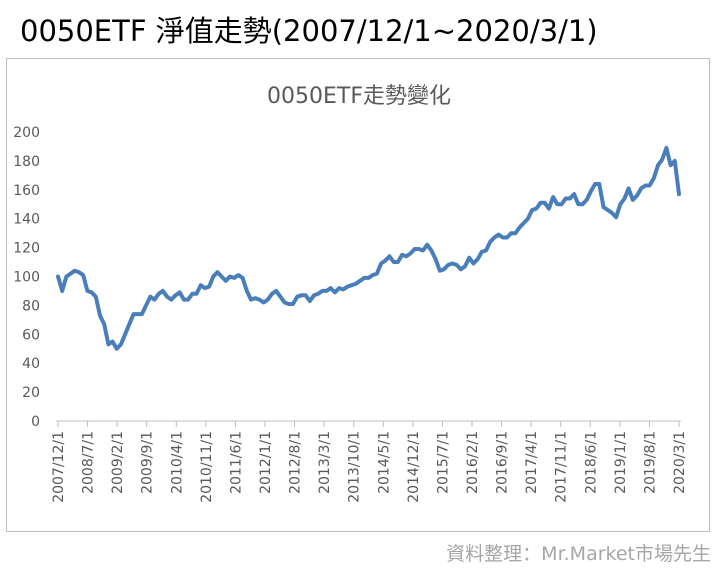  I want to click on x-tick-label: 2014/12/1, so click(414, 467).